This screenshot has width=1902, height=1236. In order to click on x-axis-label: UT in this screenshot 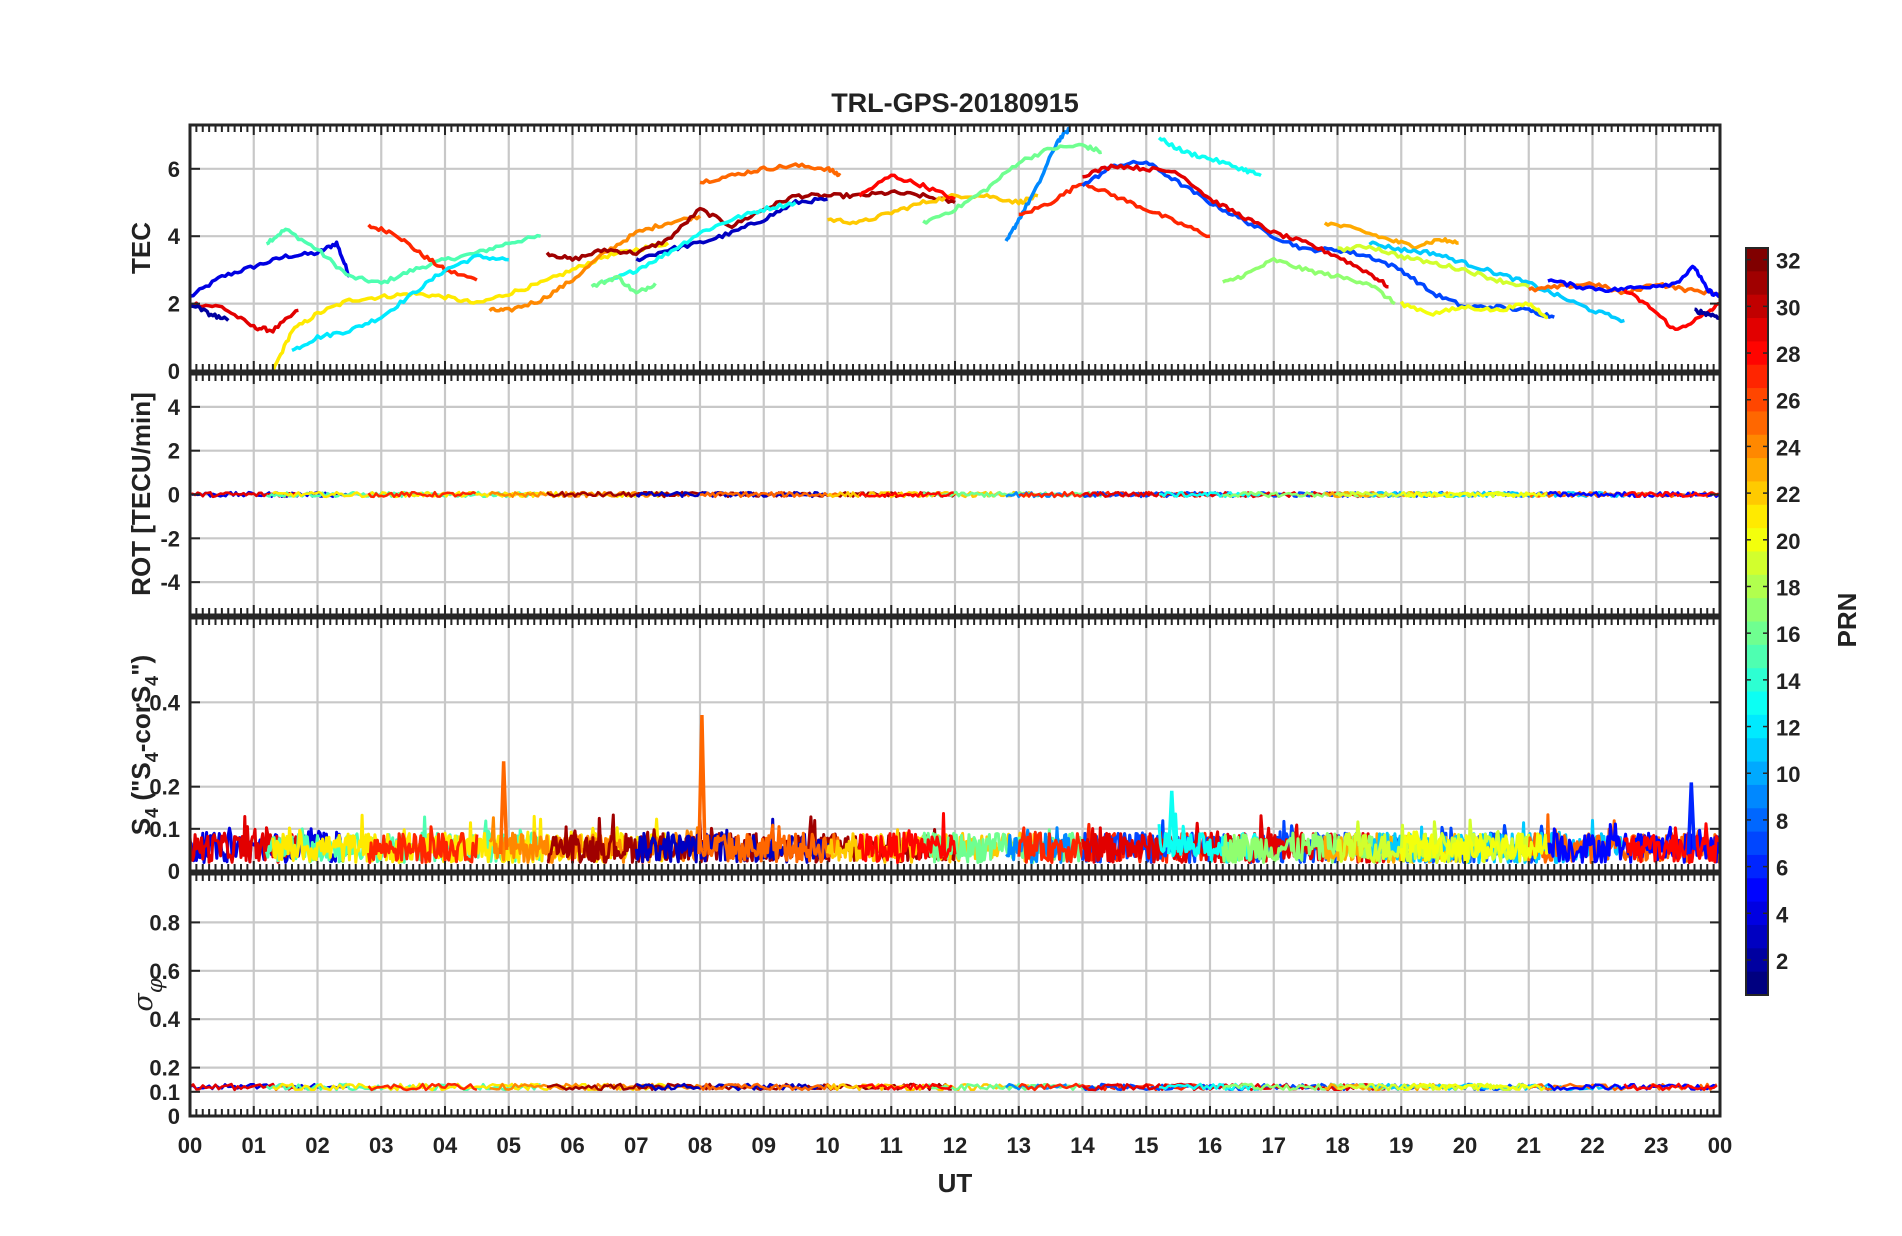, I will do `click(955, 1183)`.